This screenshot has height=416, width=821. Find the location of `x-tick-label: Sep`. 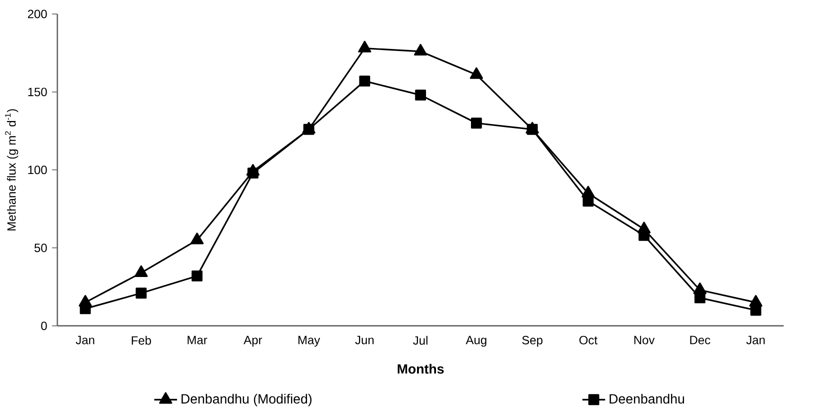

x-tick-label: Sep is located at coordinates (532, 341).